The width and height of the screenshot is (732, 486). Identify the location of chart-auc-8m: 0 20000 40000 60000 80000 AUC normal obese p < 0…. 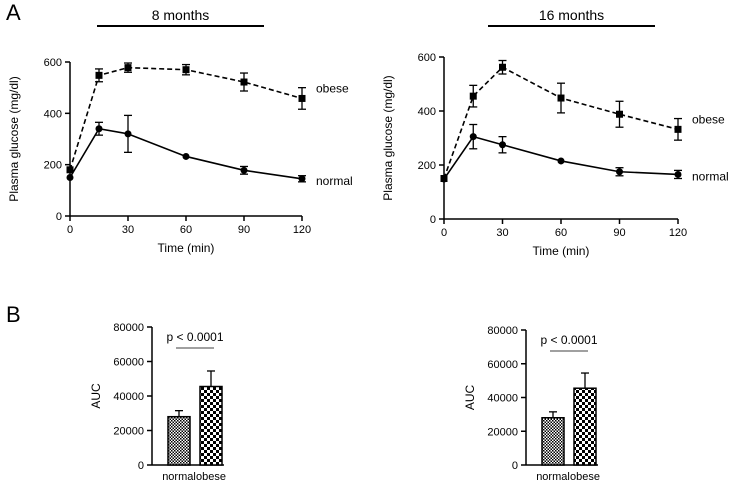
(157, 402).